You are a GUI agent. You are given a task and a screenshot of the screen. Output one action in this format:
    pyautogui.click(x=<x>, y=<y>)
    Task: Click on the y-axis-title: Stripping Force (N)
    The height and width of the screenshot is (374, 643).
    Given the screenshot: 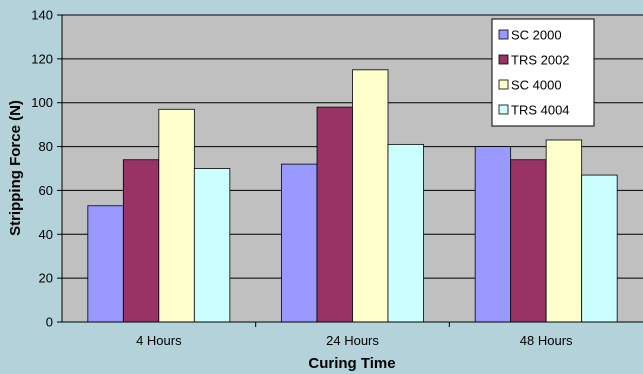 What is the action you would take?
    pyautogui.click(x=15, y=168)
    